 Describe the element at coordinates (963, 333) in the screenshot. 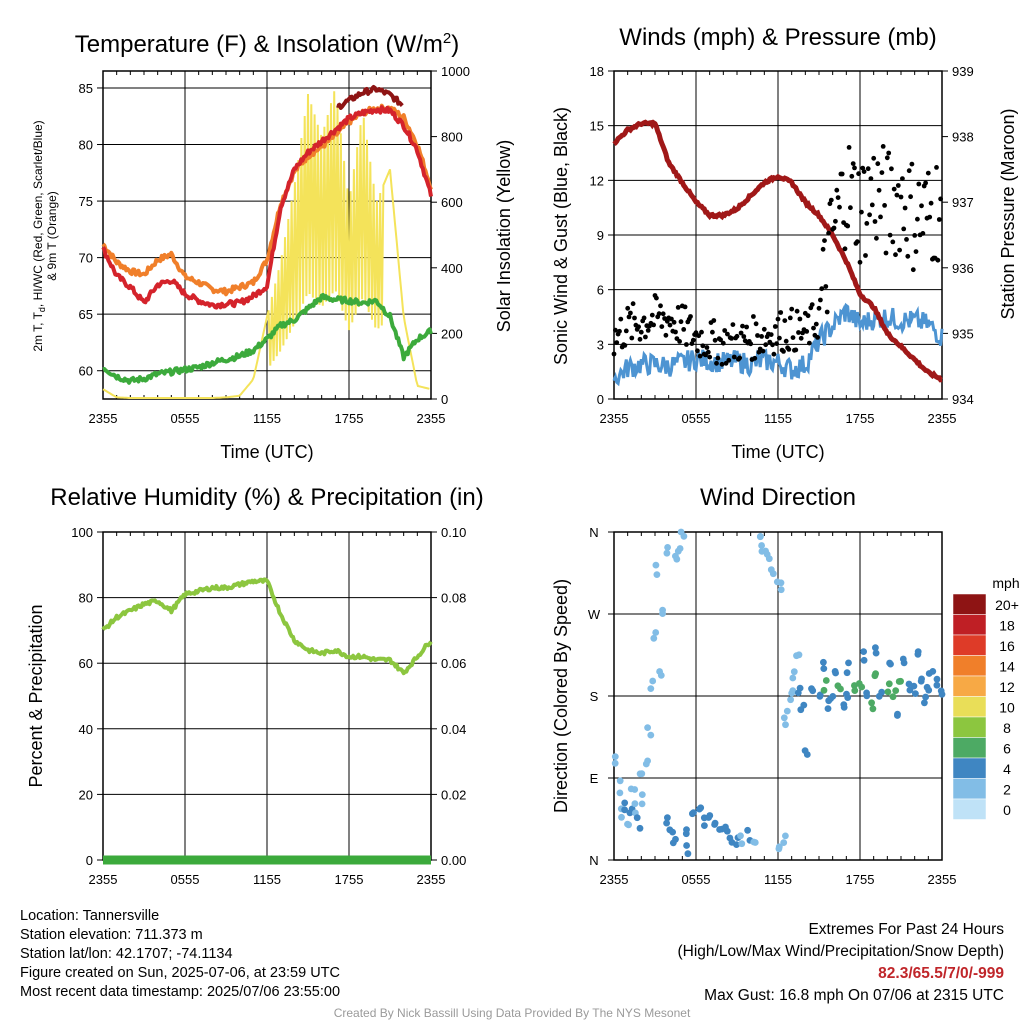

I see `y2-tick-label: 935` at that location.